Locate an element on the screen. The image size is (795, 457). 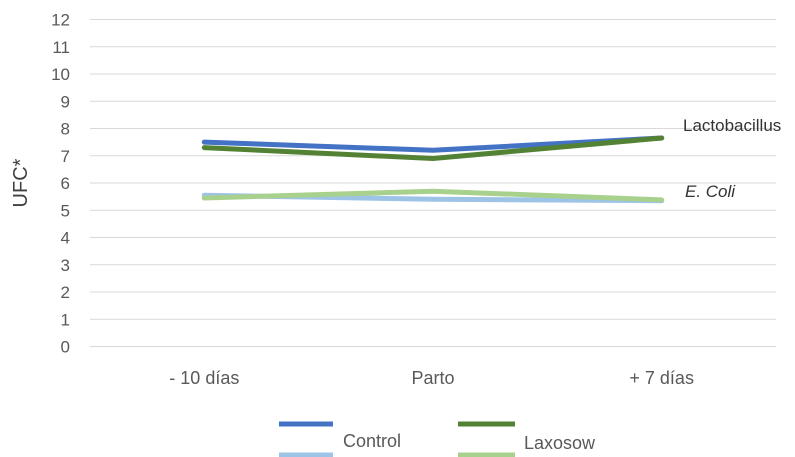
y-tick-label: 3 is located at coordinates (65, 265).